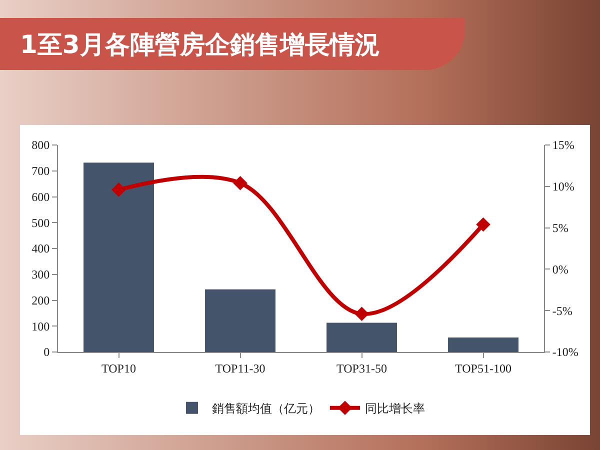 The height and width of the screenshot is (450, 600). I want to click on x-tick-label: TOP10, so click(119, 368).